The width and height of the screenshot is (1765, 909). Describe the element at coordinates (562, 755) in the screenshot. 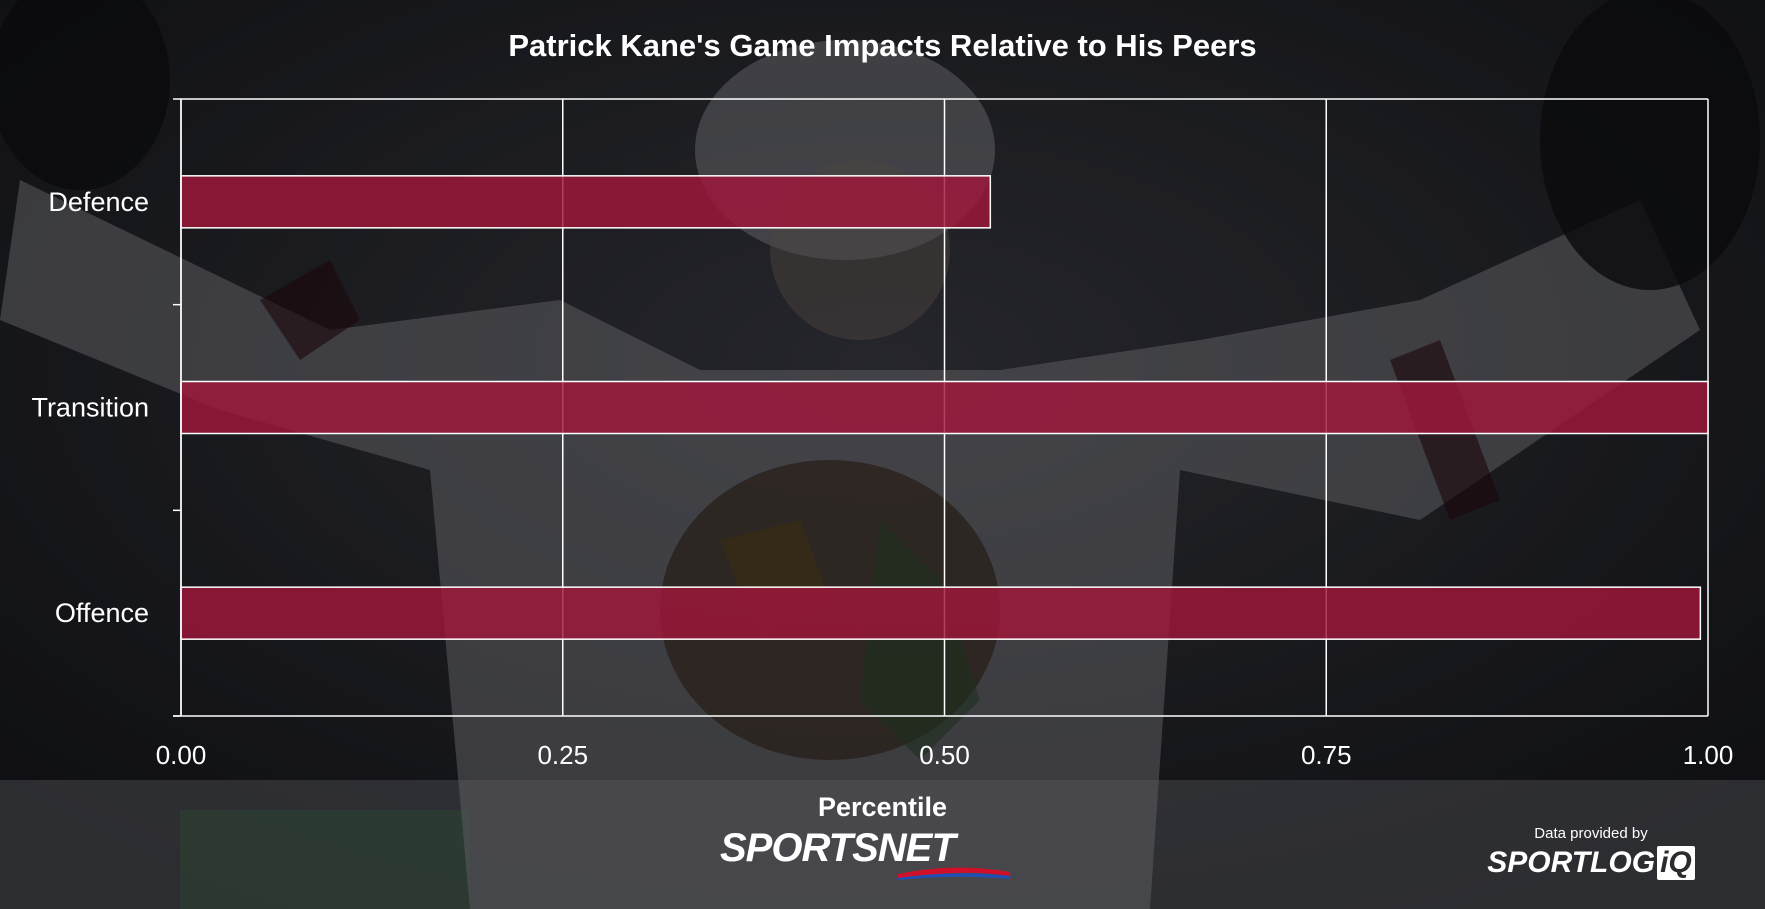

I see `x-tick-label: 0.25` at that location.